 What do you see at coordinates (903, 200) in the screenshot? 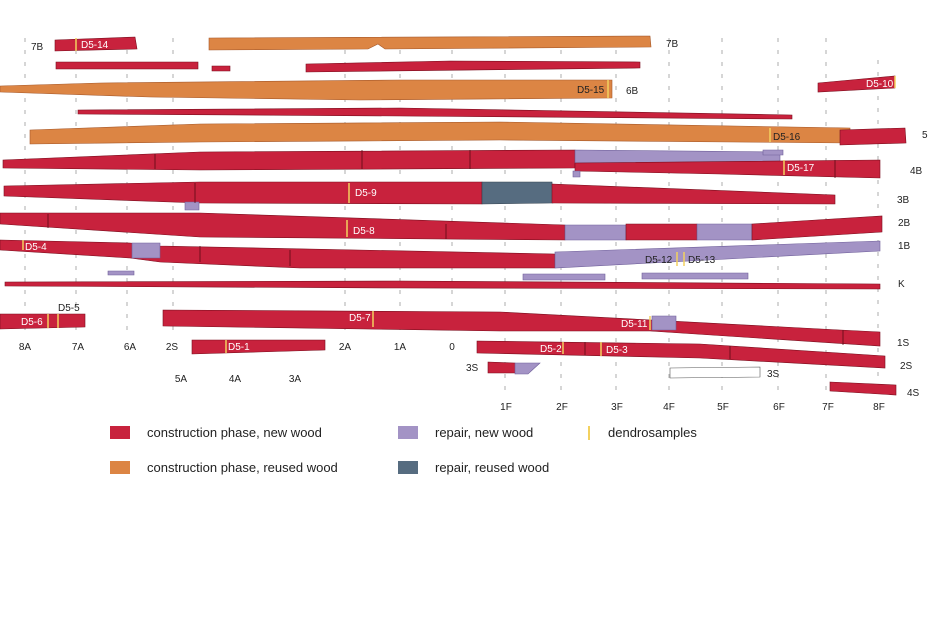
I see `row-label: 3B` at bounding box center [903, 200].